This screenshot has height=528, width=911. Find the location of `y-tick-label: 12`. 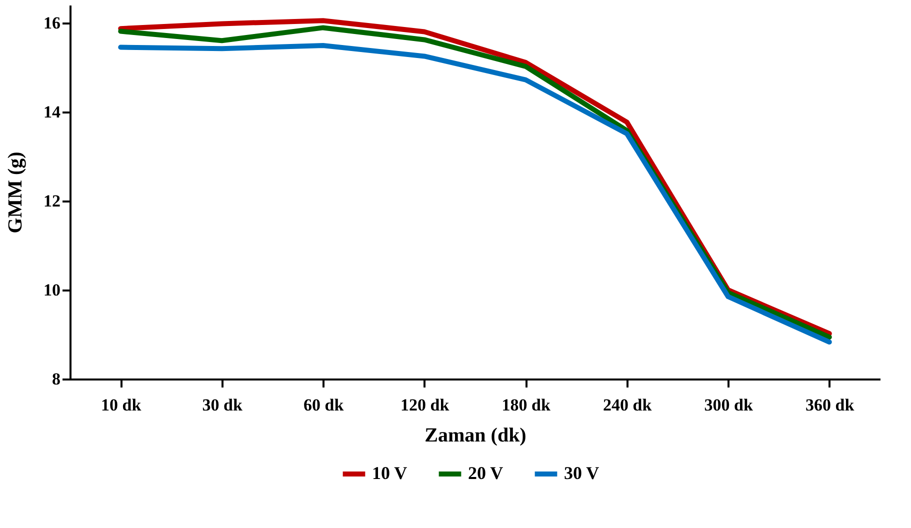

y-tick-label: 12 is located at coordinates (52, 200).